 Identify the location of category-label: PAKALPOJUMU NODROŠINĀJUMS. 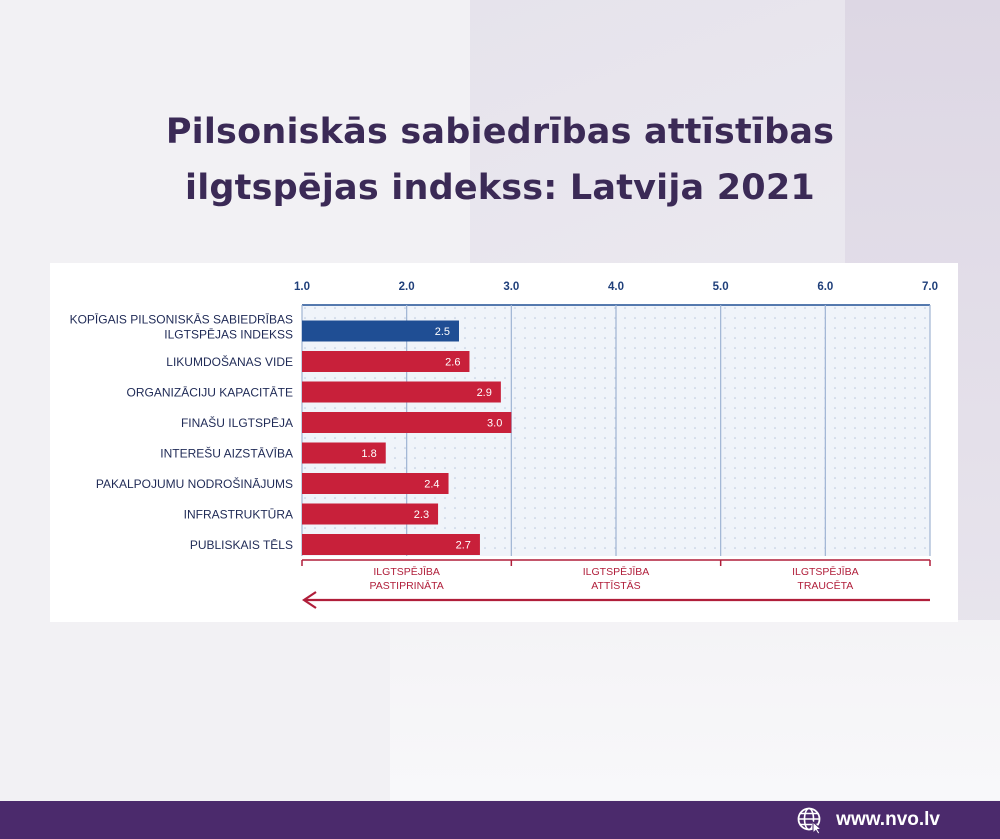
(194, 483).